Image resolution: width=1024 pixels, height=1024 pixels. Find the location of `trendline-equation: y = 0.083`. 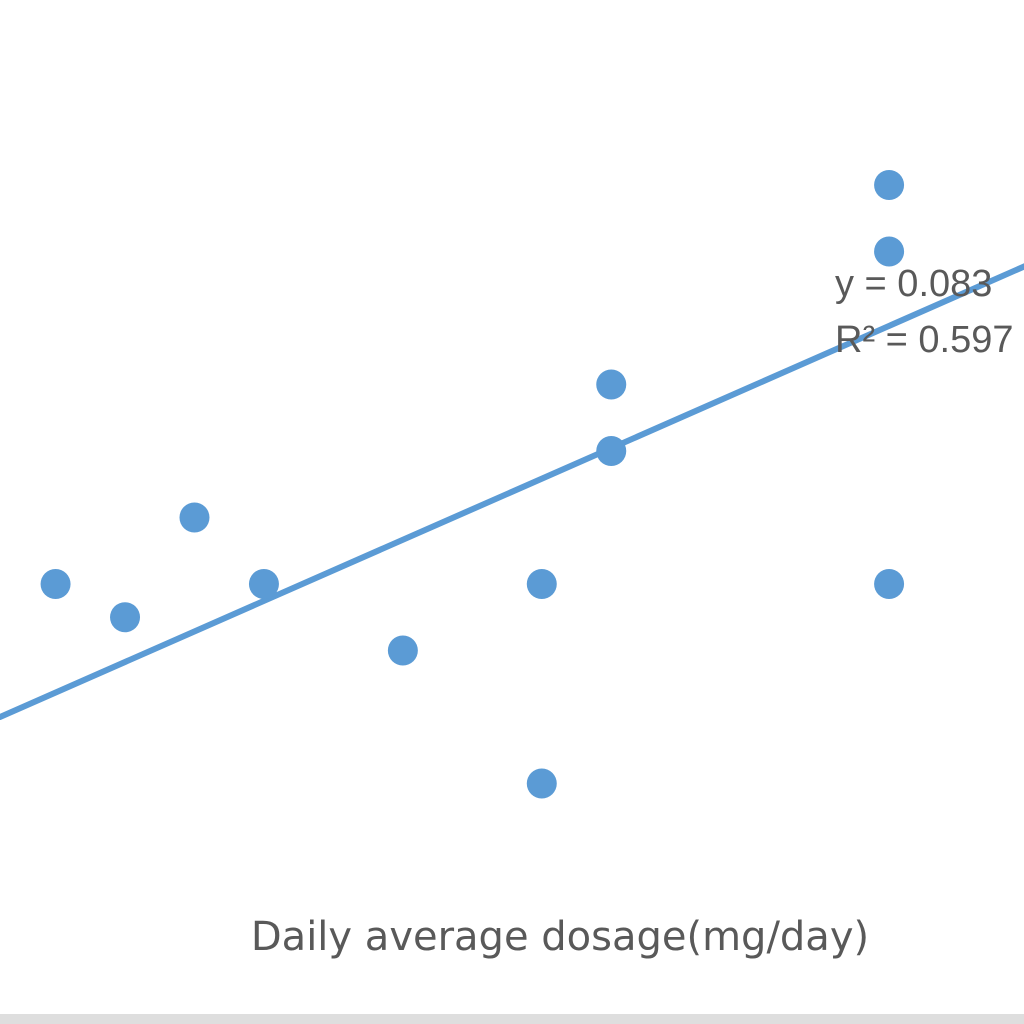

trendline-equation: y = 0.083 is located at coordinates (913, 284).